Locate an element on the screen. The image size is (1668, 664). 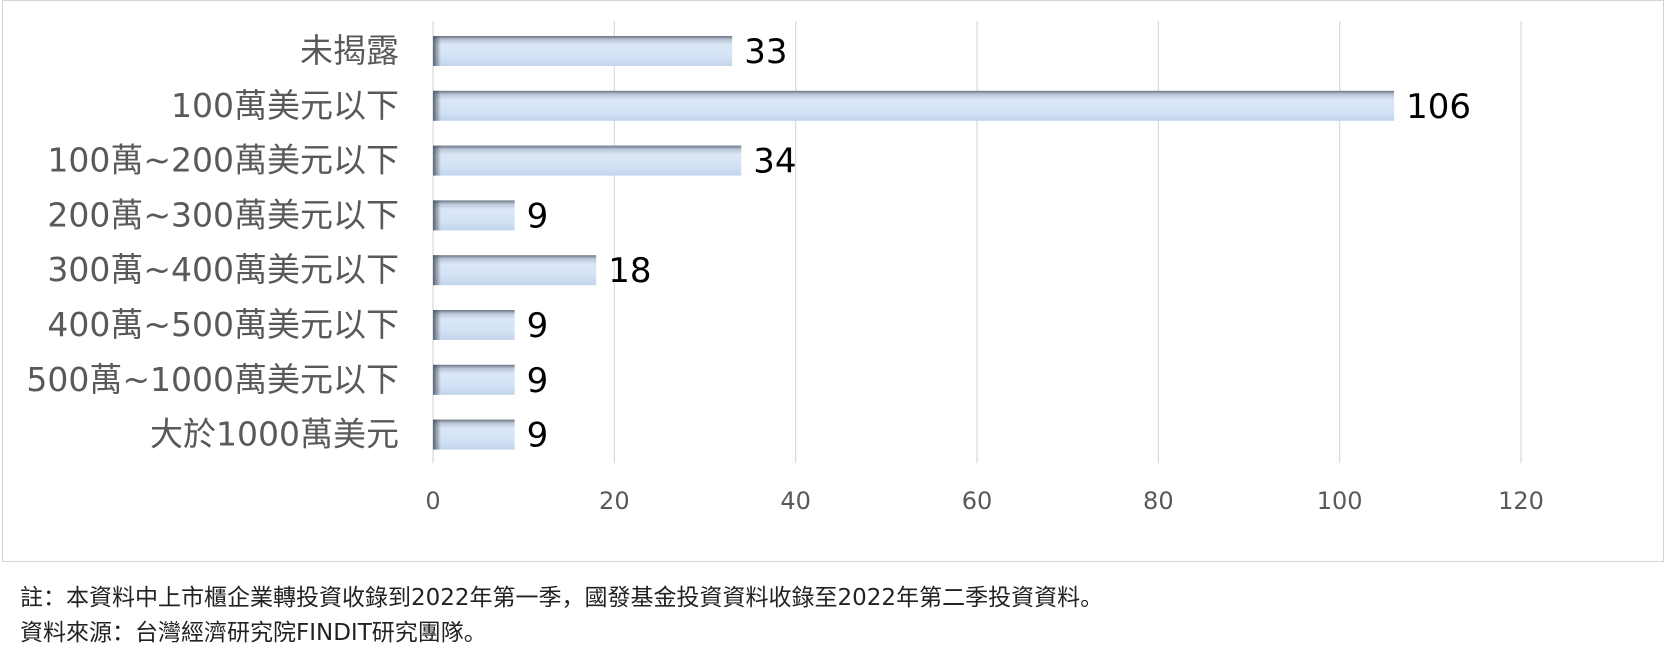
data-label: 33 is located at coordinates (765, 52).